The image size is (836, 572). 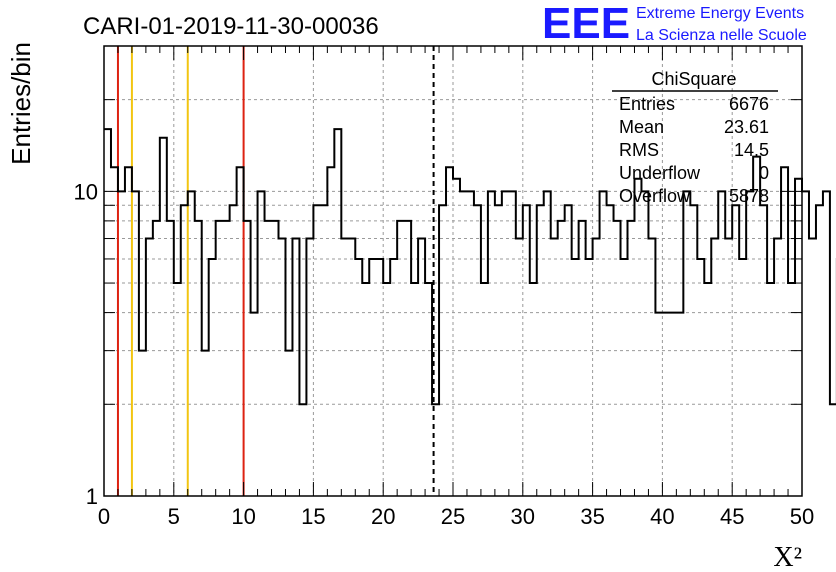 What do you see at coordinates (641, 127) in the screenshot?
I see `stats-label-mean: Mean` at bounding box center [641, 127].